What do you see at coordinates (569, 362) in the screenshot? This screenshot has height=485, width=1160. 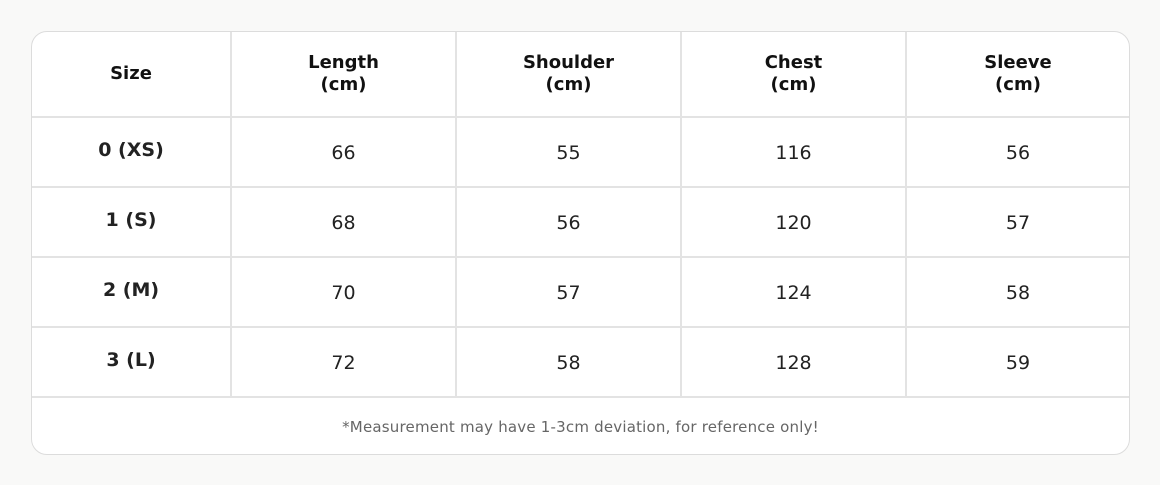 I see `shoulder-cell: 58` at bounding box center [569, 362].